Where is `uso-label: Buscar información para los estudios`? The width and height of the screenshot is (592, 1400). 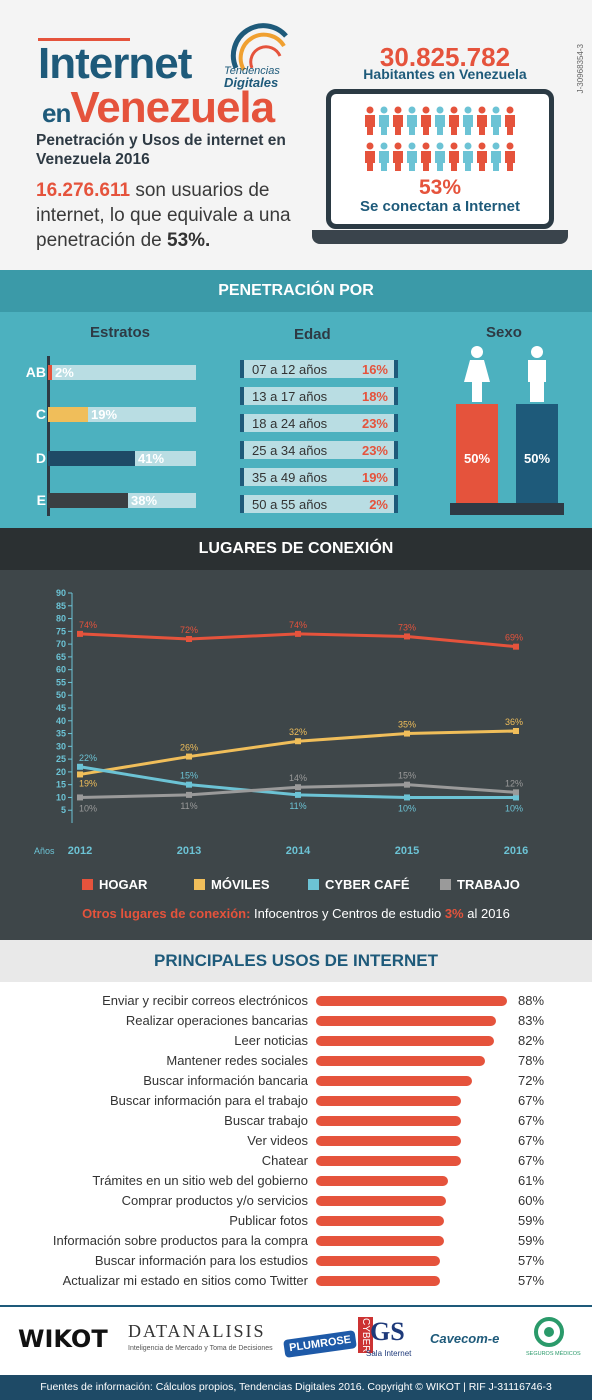 uso-label: Buscar información para los estudios is located at coordinates (201, 1260).